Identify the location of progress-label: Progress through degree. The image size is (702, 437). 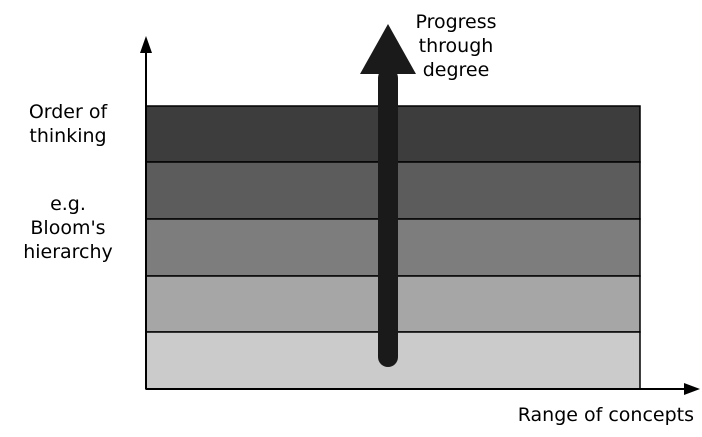
(456, 46).